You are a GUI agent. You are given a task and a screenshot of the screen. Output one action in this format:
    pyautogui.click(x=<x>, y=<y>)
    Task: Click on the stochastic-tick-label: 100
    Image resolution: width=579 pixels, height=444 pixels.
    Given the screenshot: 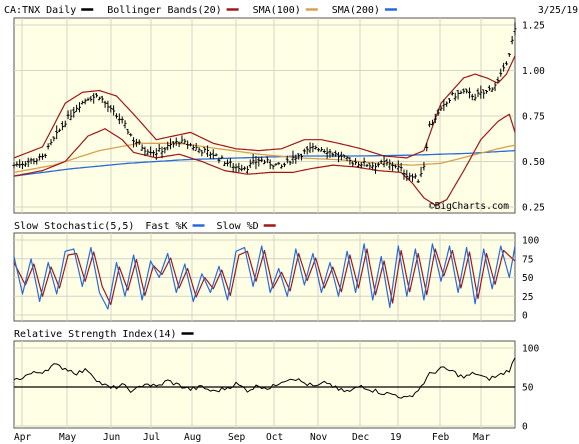 What is the action you would take?
    pyautogui.click(x=530, y=241)
    